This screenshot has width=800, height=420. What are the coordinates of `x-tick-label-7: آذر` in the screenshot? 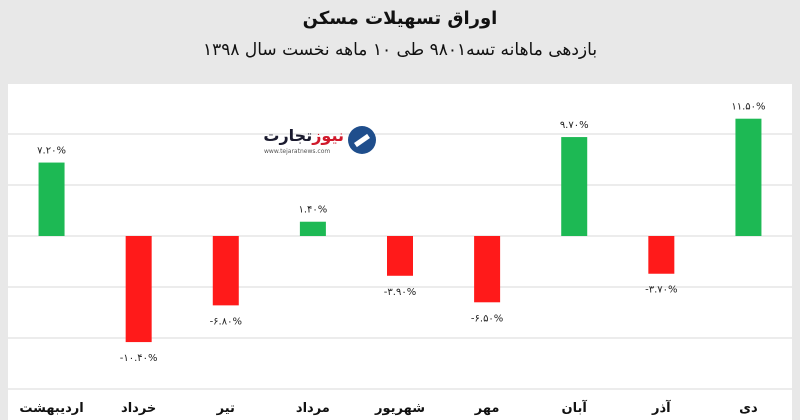 It's located at (661, 407).